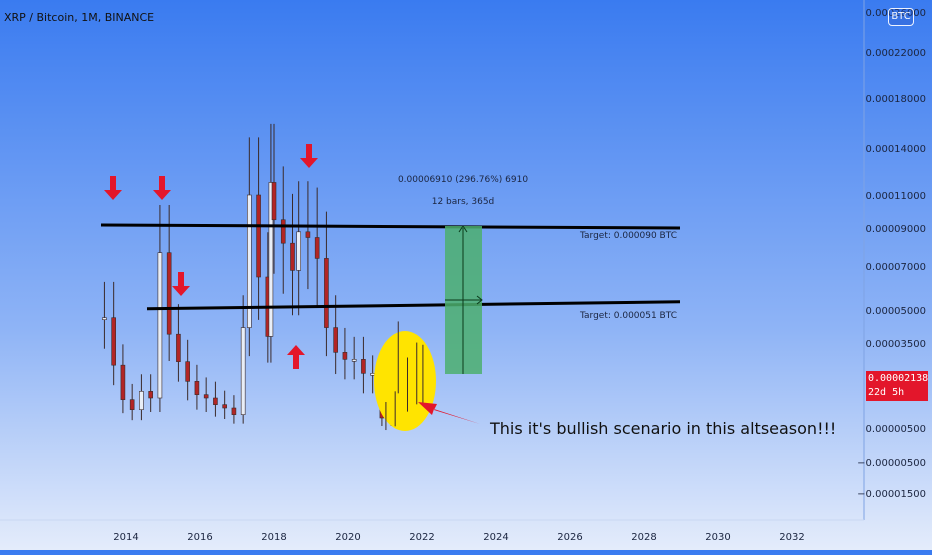 This screenshot has width=932, height=555. What do you see at coordinates (479, 300) in the screenshot?
I see `measure-mid-arrow` at bounding box center [479, 300].